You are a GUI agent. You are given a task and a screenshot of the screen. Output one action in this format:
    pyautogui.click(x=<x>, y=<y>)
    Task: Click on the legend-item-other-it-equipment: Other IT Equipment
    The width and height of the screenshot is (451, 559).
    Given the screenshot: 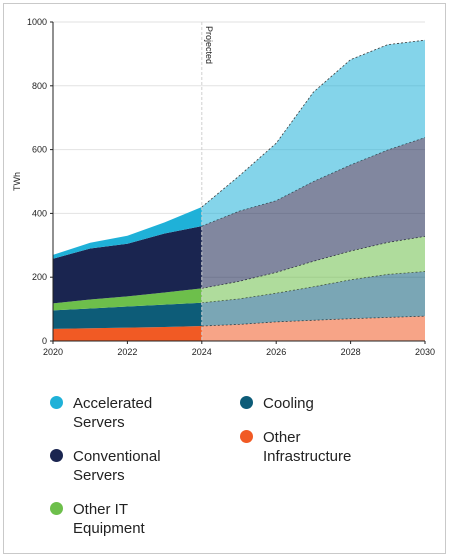 What is the action you would take?
    pyautogui.click(x=97, y=519)
    